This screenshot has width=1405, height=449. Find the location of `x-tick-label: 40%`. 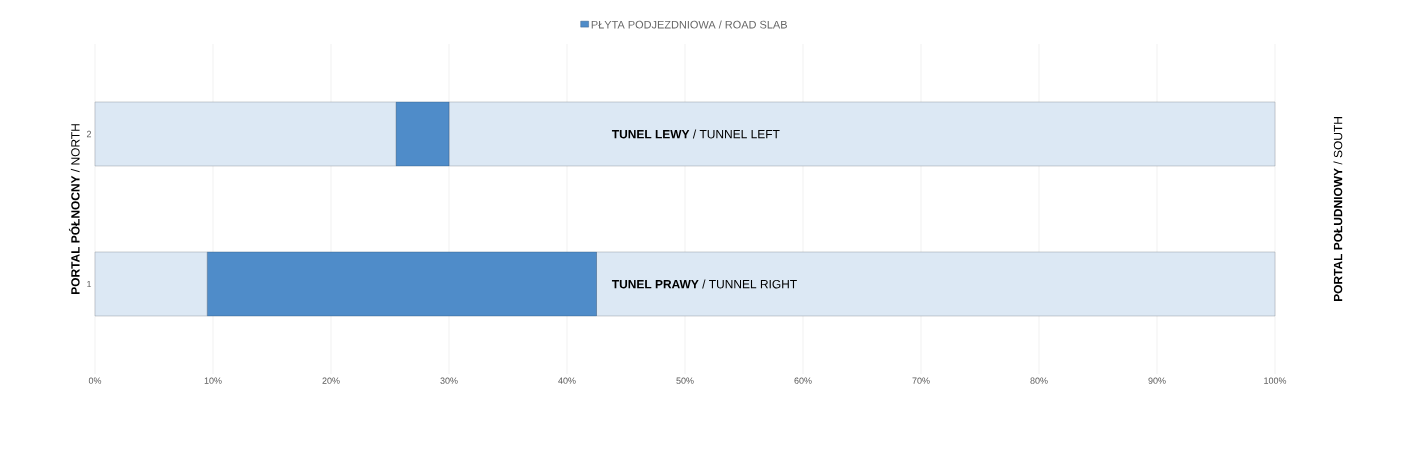

x-tick-label: 40% is located at coordinates (567, 380).